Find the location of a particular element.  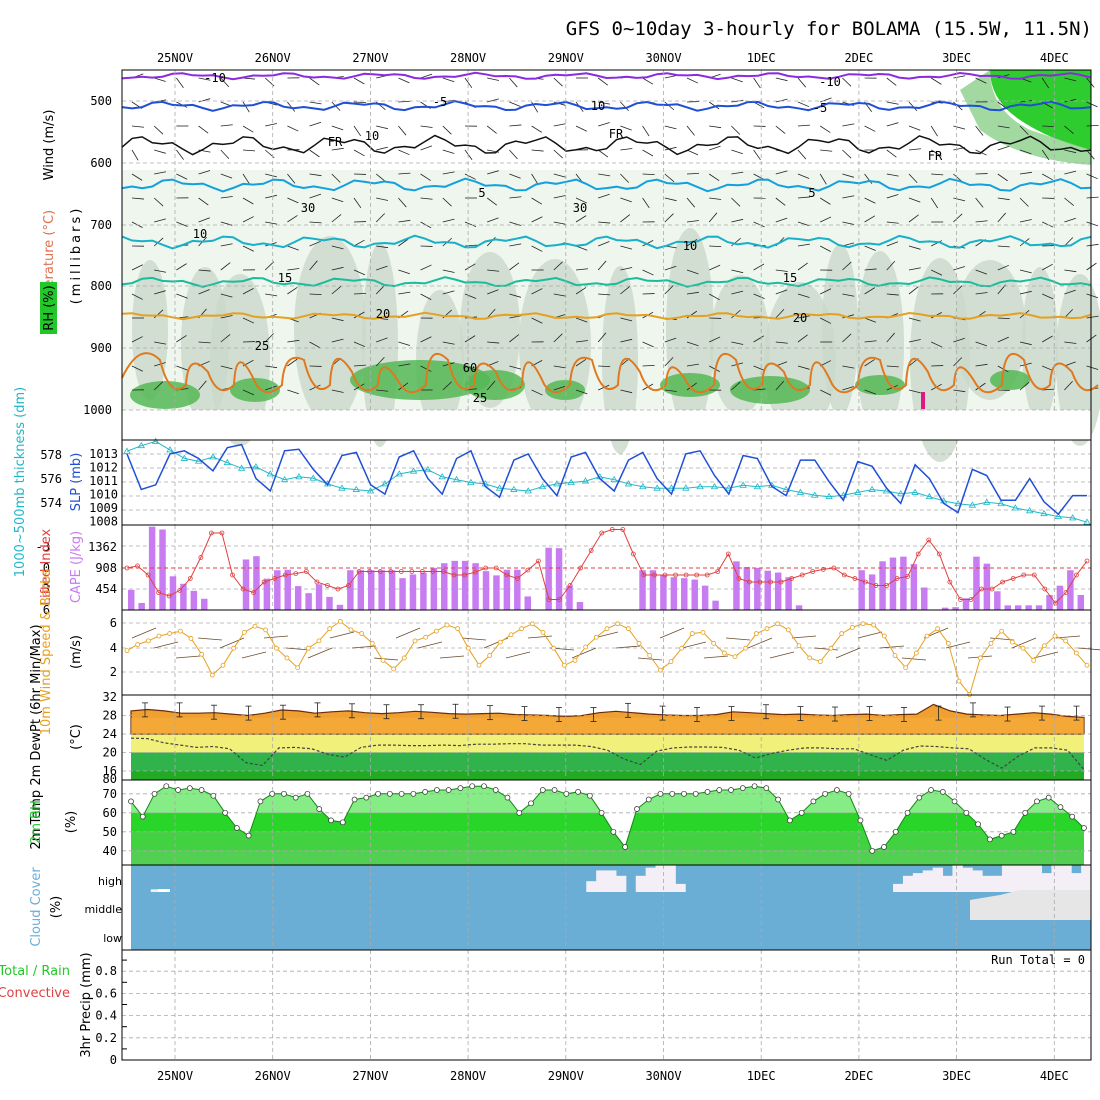

li-tick: 6 is located at coordinates (46, 610).